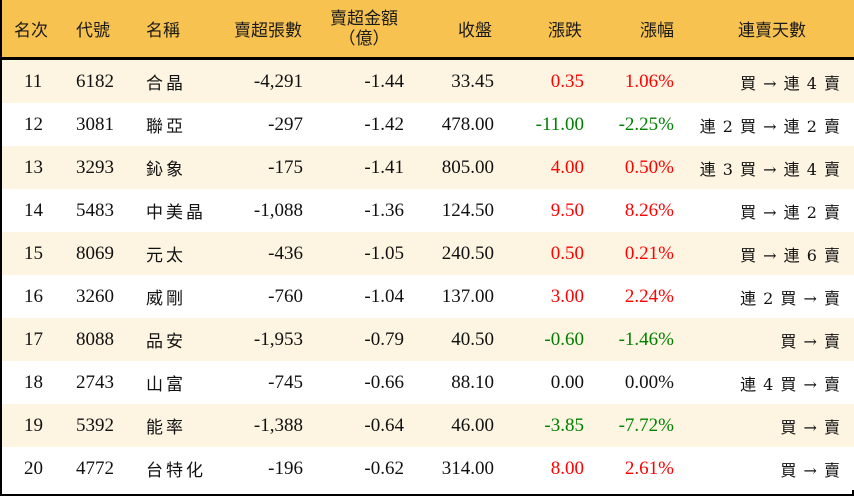  I want to click on cell-close: 137.00, so click(467, 296).